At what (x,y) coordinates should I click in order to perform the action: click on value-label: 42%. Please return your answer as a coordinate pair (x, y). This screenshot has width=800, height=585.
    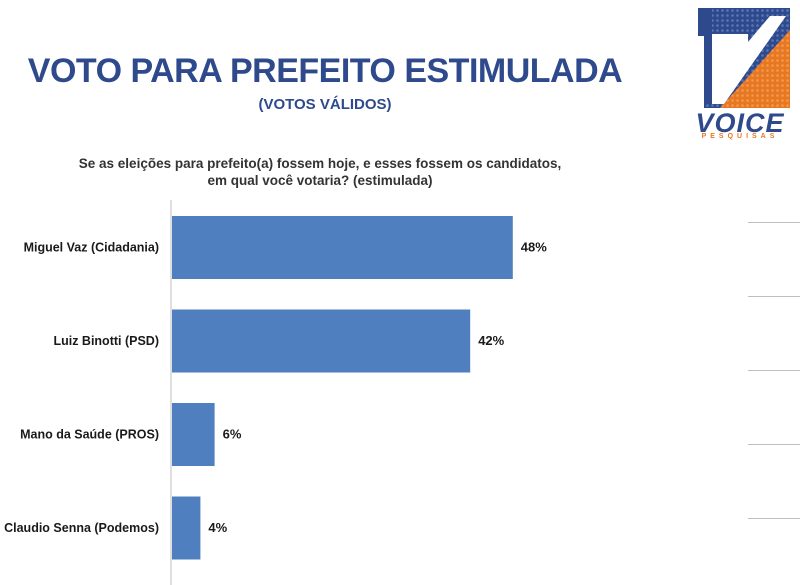
    Looking at the image, I should click on (491, 340).